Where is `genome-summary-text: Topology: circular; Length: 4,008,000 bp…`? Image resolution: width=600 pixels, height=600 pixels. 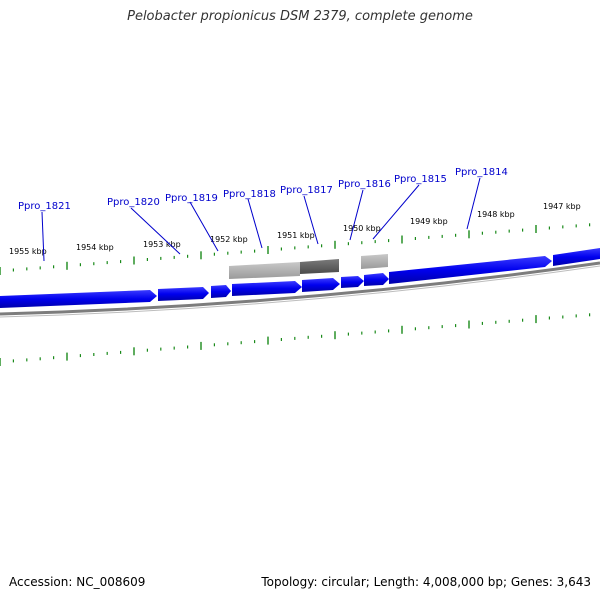 genome-summary-text: Topology: circular; Length: 4,008,000 bp… is located at coordinates (426, 582).